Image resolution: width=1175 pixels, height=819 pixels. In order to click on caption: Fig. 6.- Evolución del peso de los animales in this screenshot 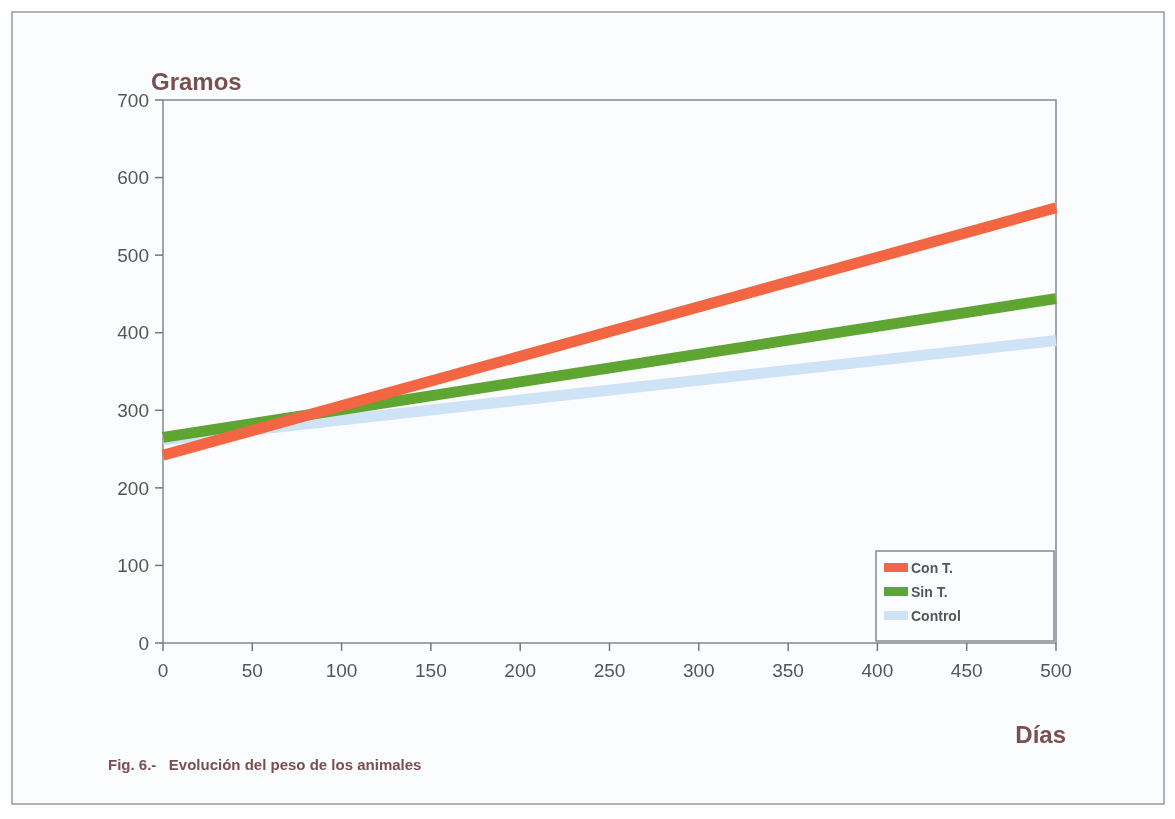, I will do `click(265, 764)`.